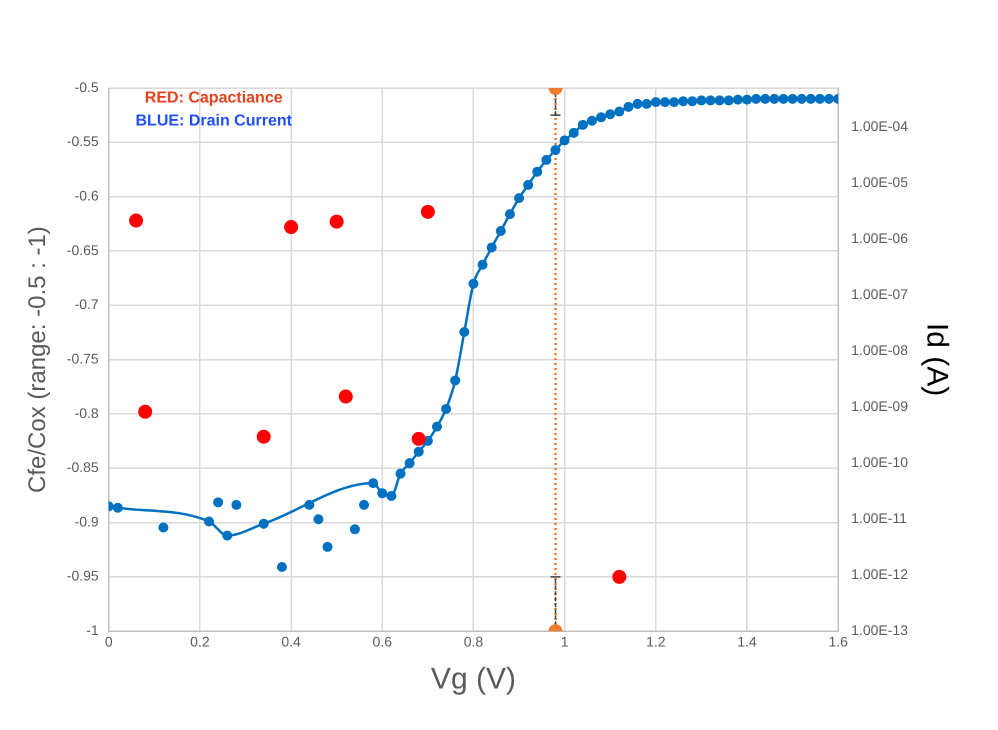 This screenshot has height=730, width=998. I want to click on y2-tick-label: 1.00E-11, so click(879, 518).